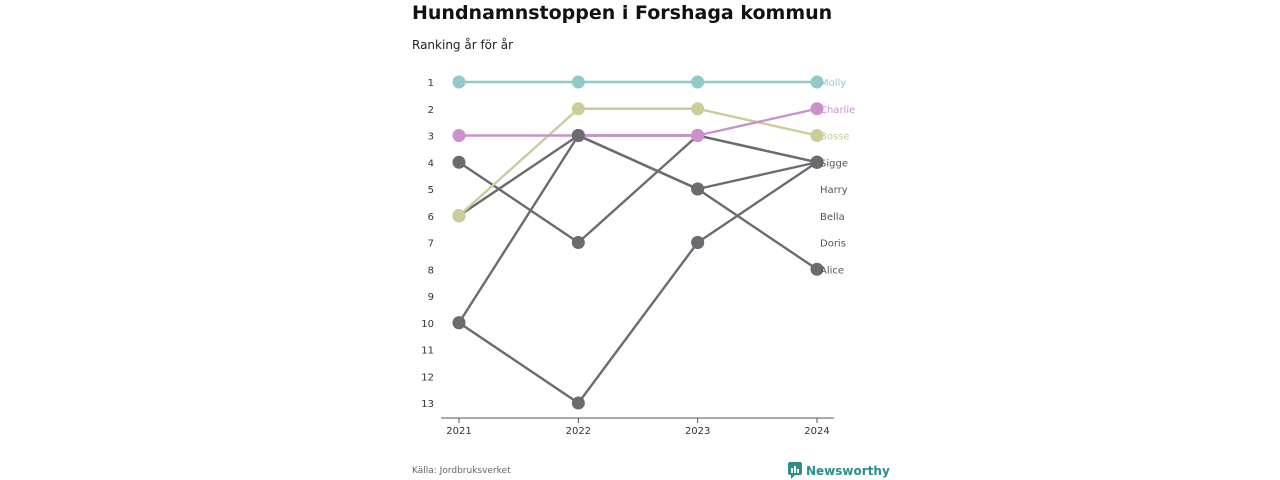 The width and height of the screenshot is (1280, 480). What do you see at coordinates (833, 83) in the screenshot?
I see `series-end-label: Molly` at bounding box center [833, 83].